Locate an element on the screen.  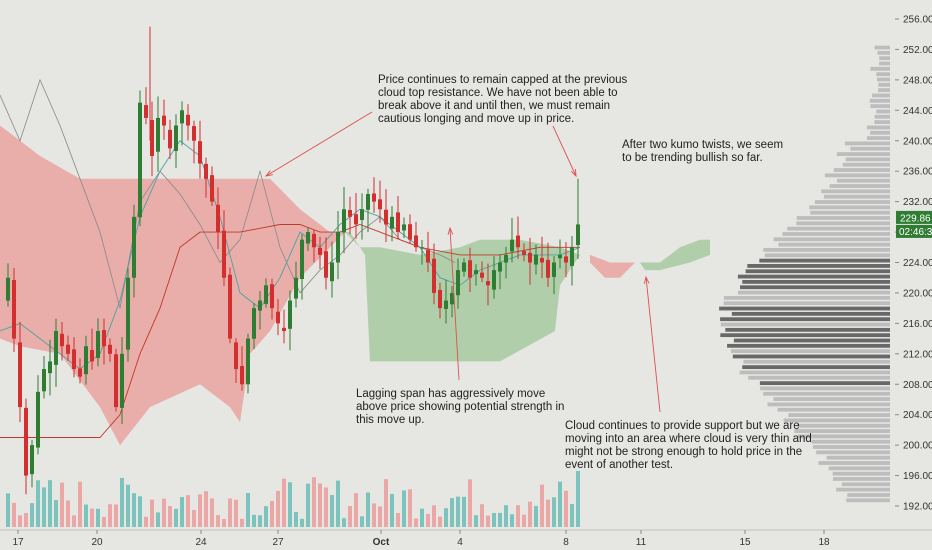
countdown-tag is located at coordinates (914, 231).